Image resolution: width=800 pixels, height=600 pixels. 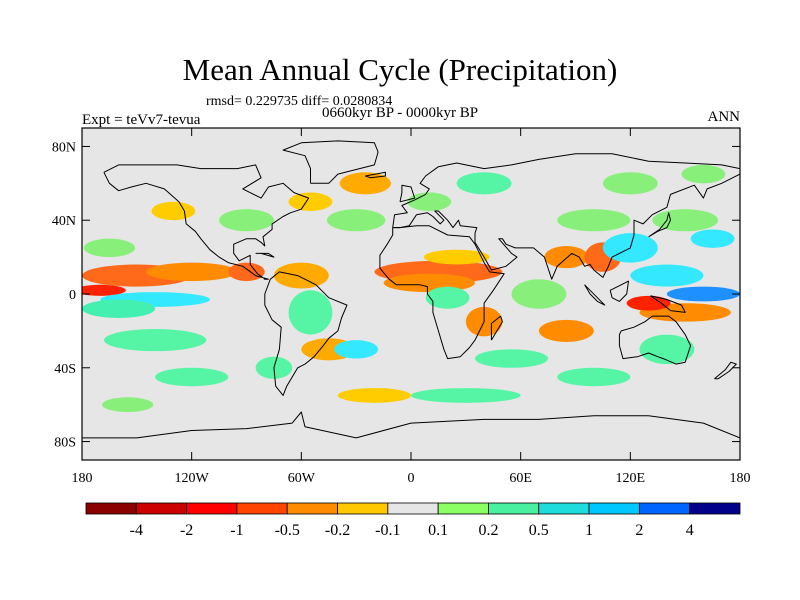 I want to click on lat-tick-label: 80S, so click(x=65, y=443).